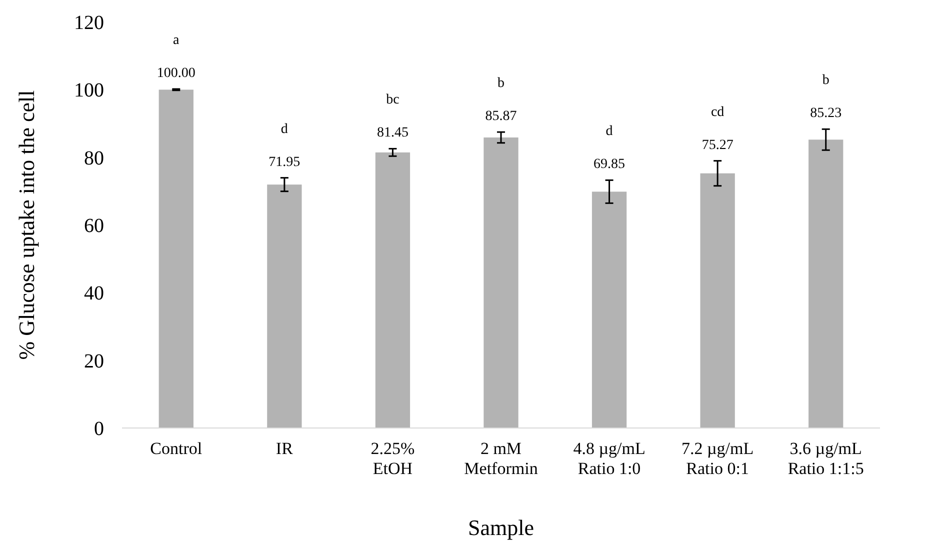 The image size is (930, 543). I want to click on data-label: 85.23, so click(826, 114).